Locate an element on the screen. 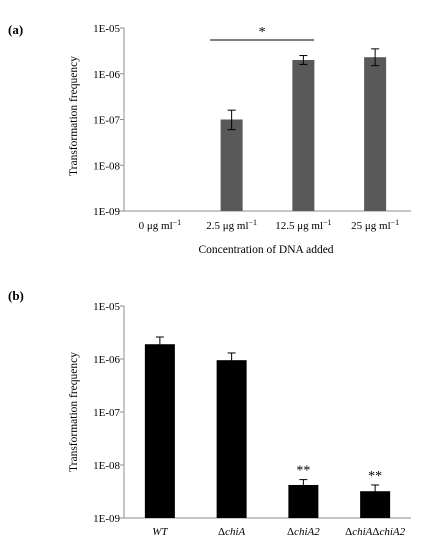 This screenshot has width=447, height=550. category-label: ΔchiA2 is located at coordinates (303, 532).